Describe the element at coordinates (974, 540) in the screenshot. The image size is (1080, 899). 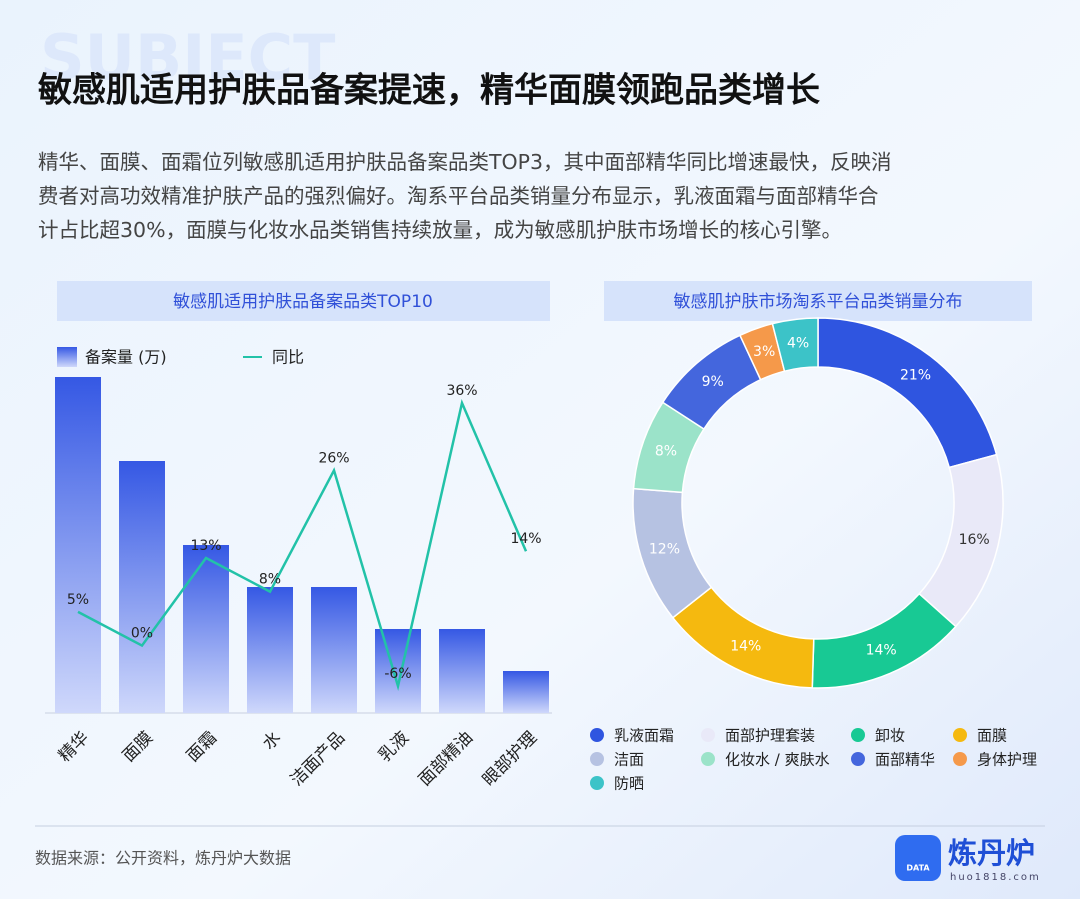
I see `data-label: 16%` at that location.